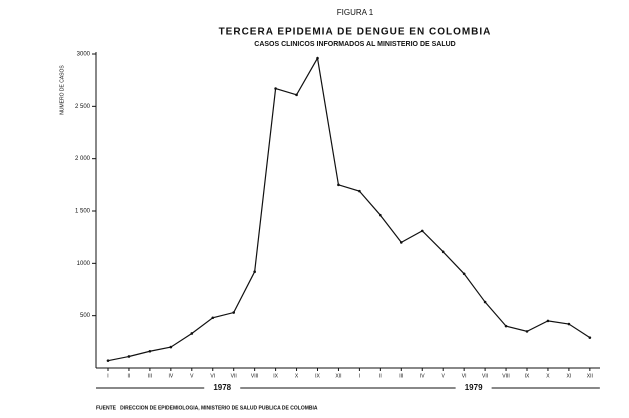 The width and height of the screenshot is (629, 418). Describe the element at coordinates (84, 55) in the screenshot. I see `y-tick-label: 3000` at that location.